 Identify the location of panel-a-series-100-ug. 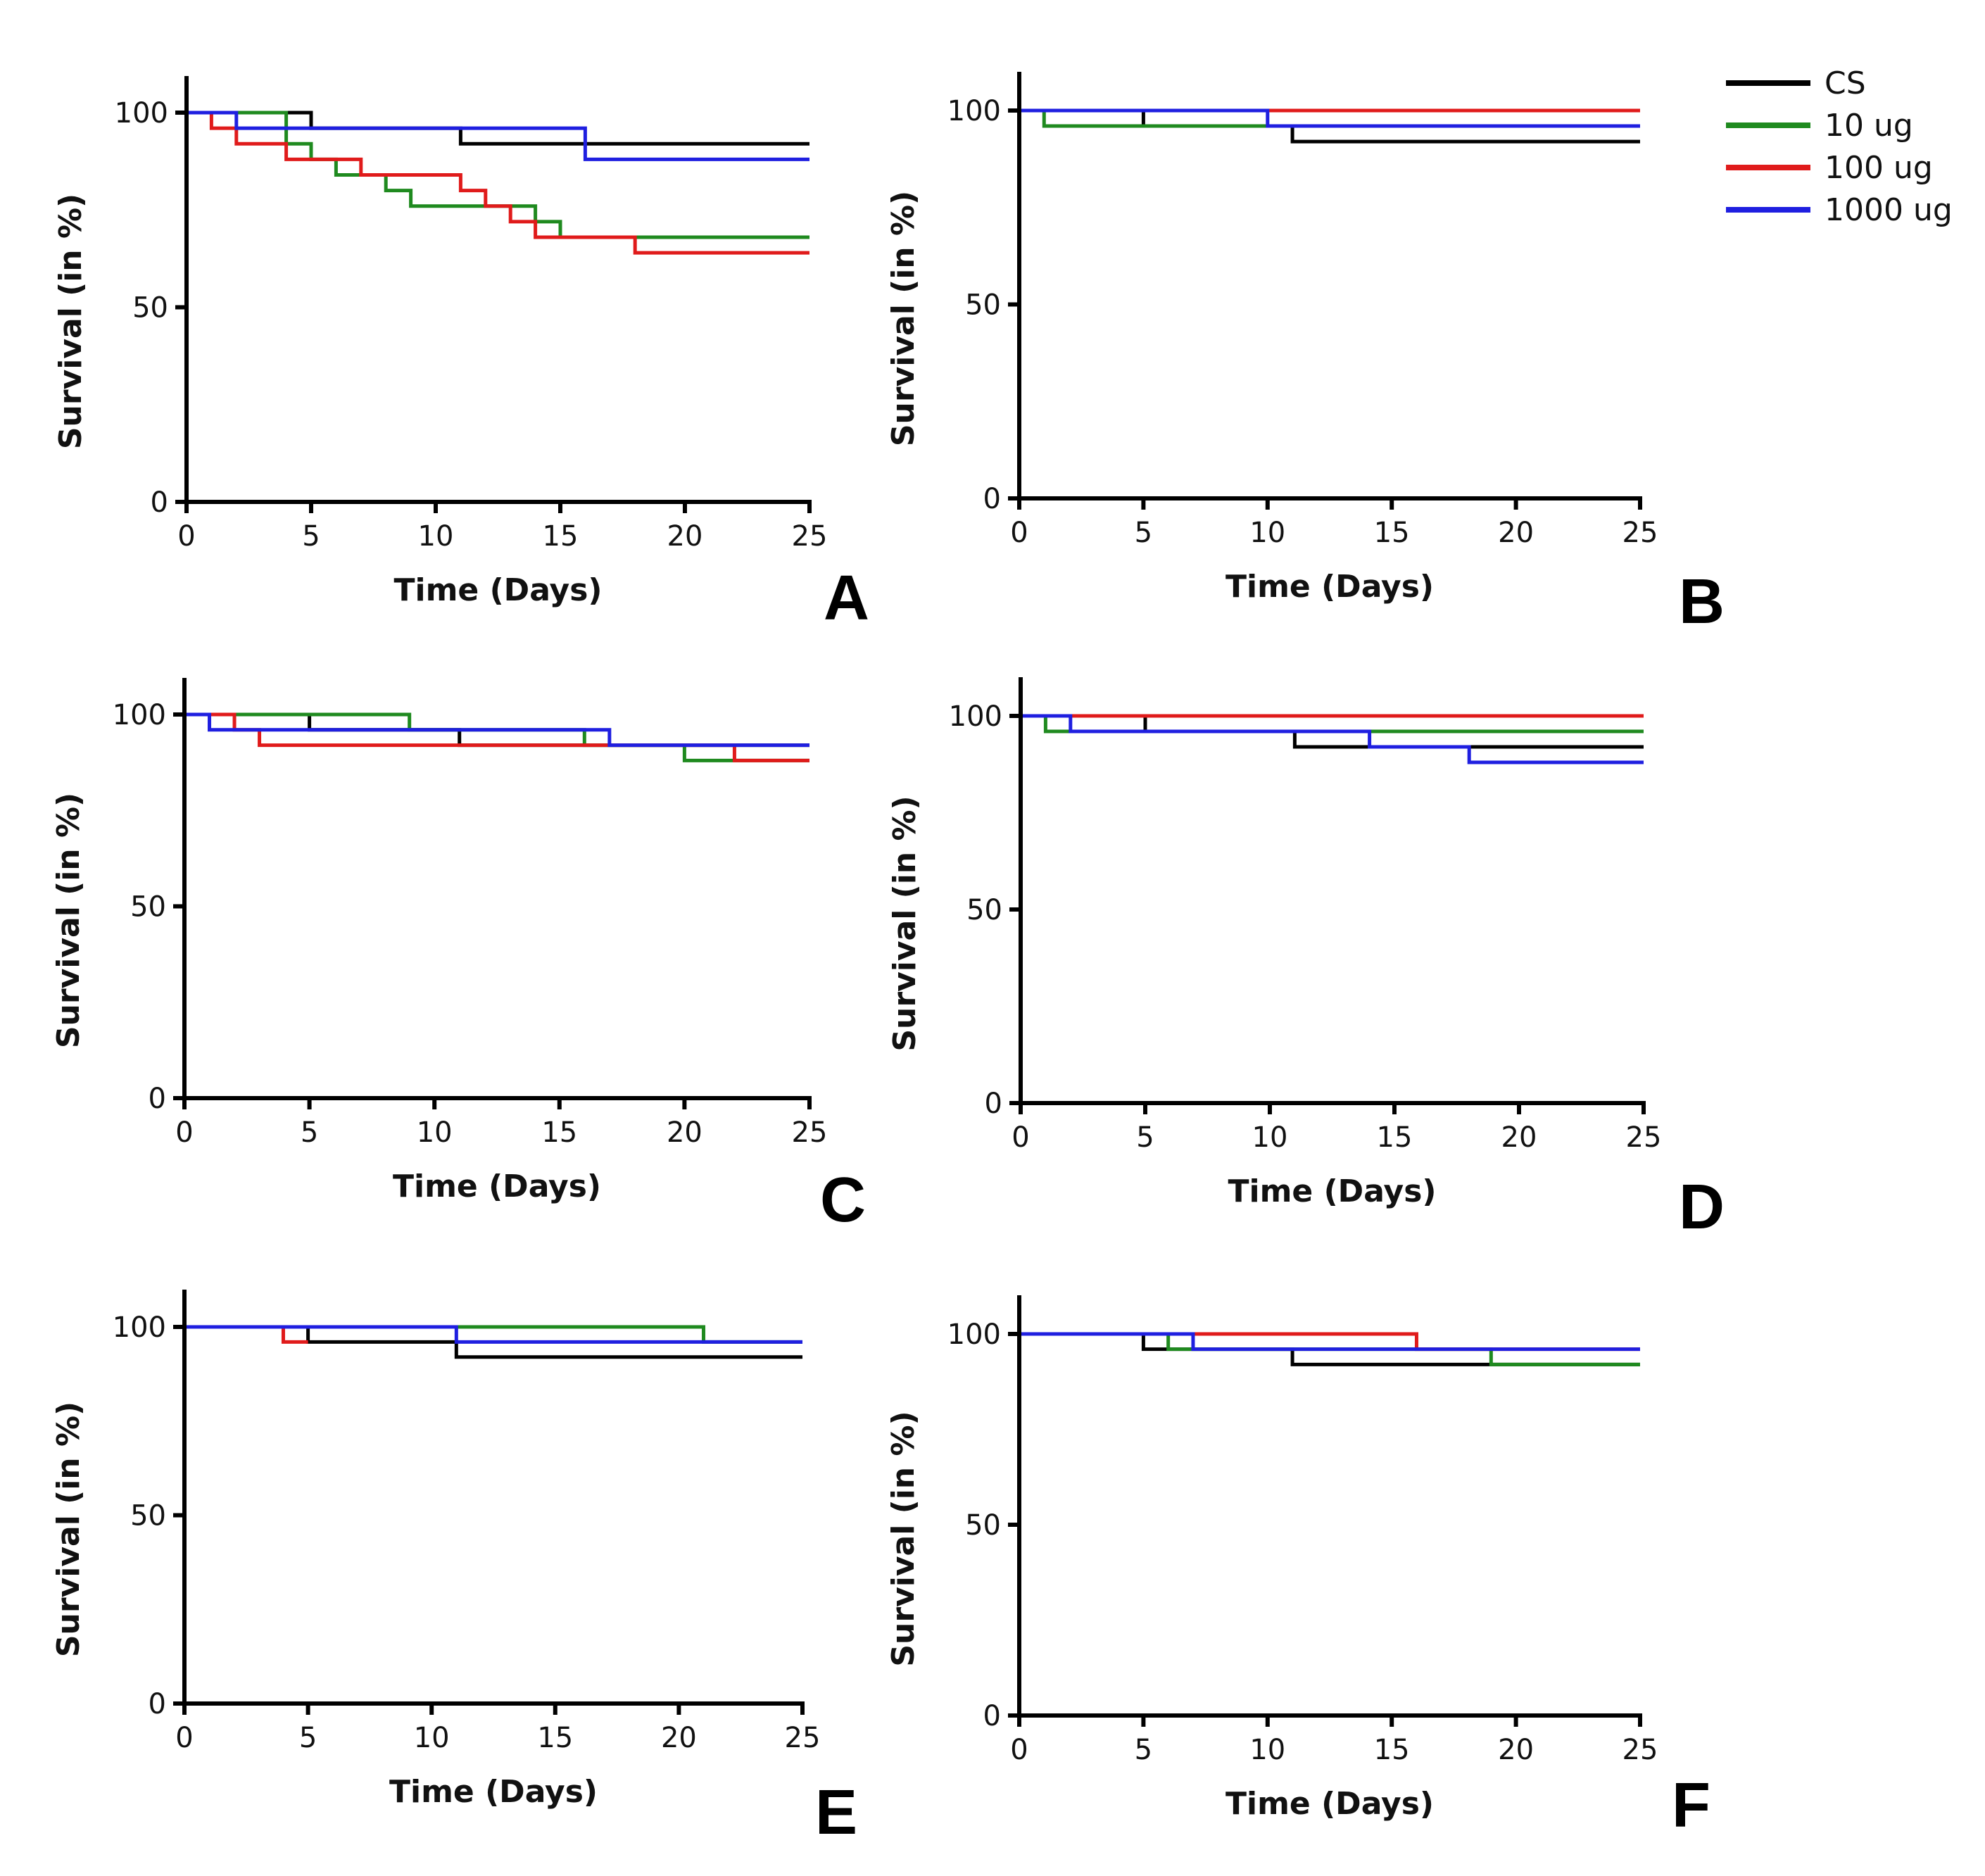
(498, 183).